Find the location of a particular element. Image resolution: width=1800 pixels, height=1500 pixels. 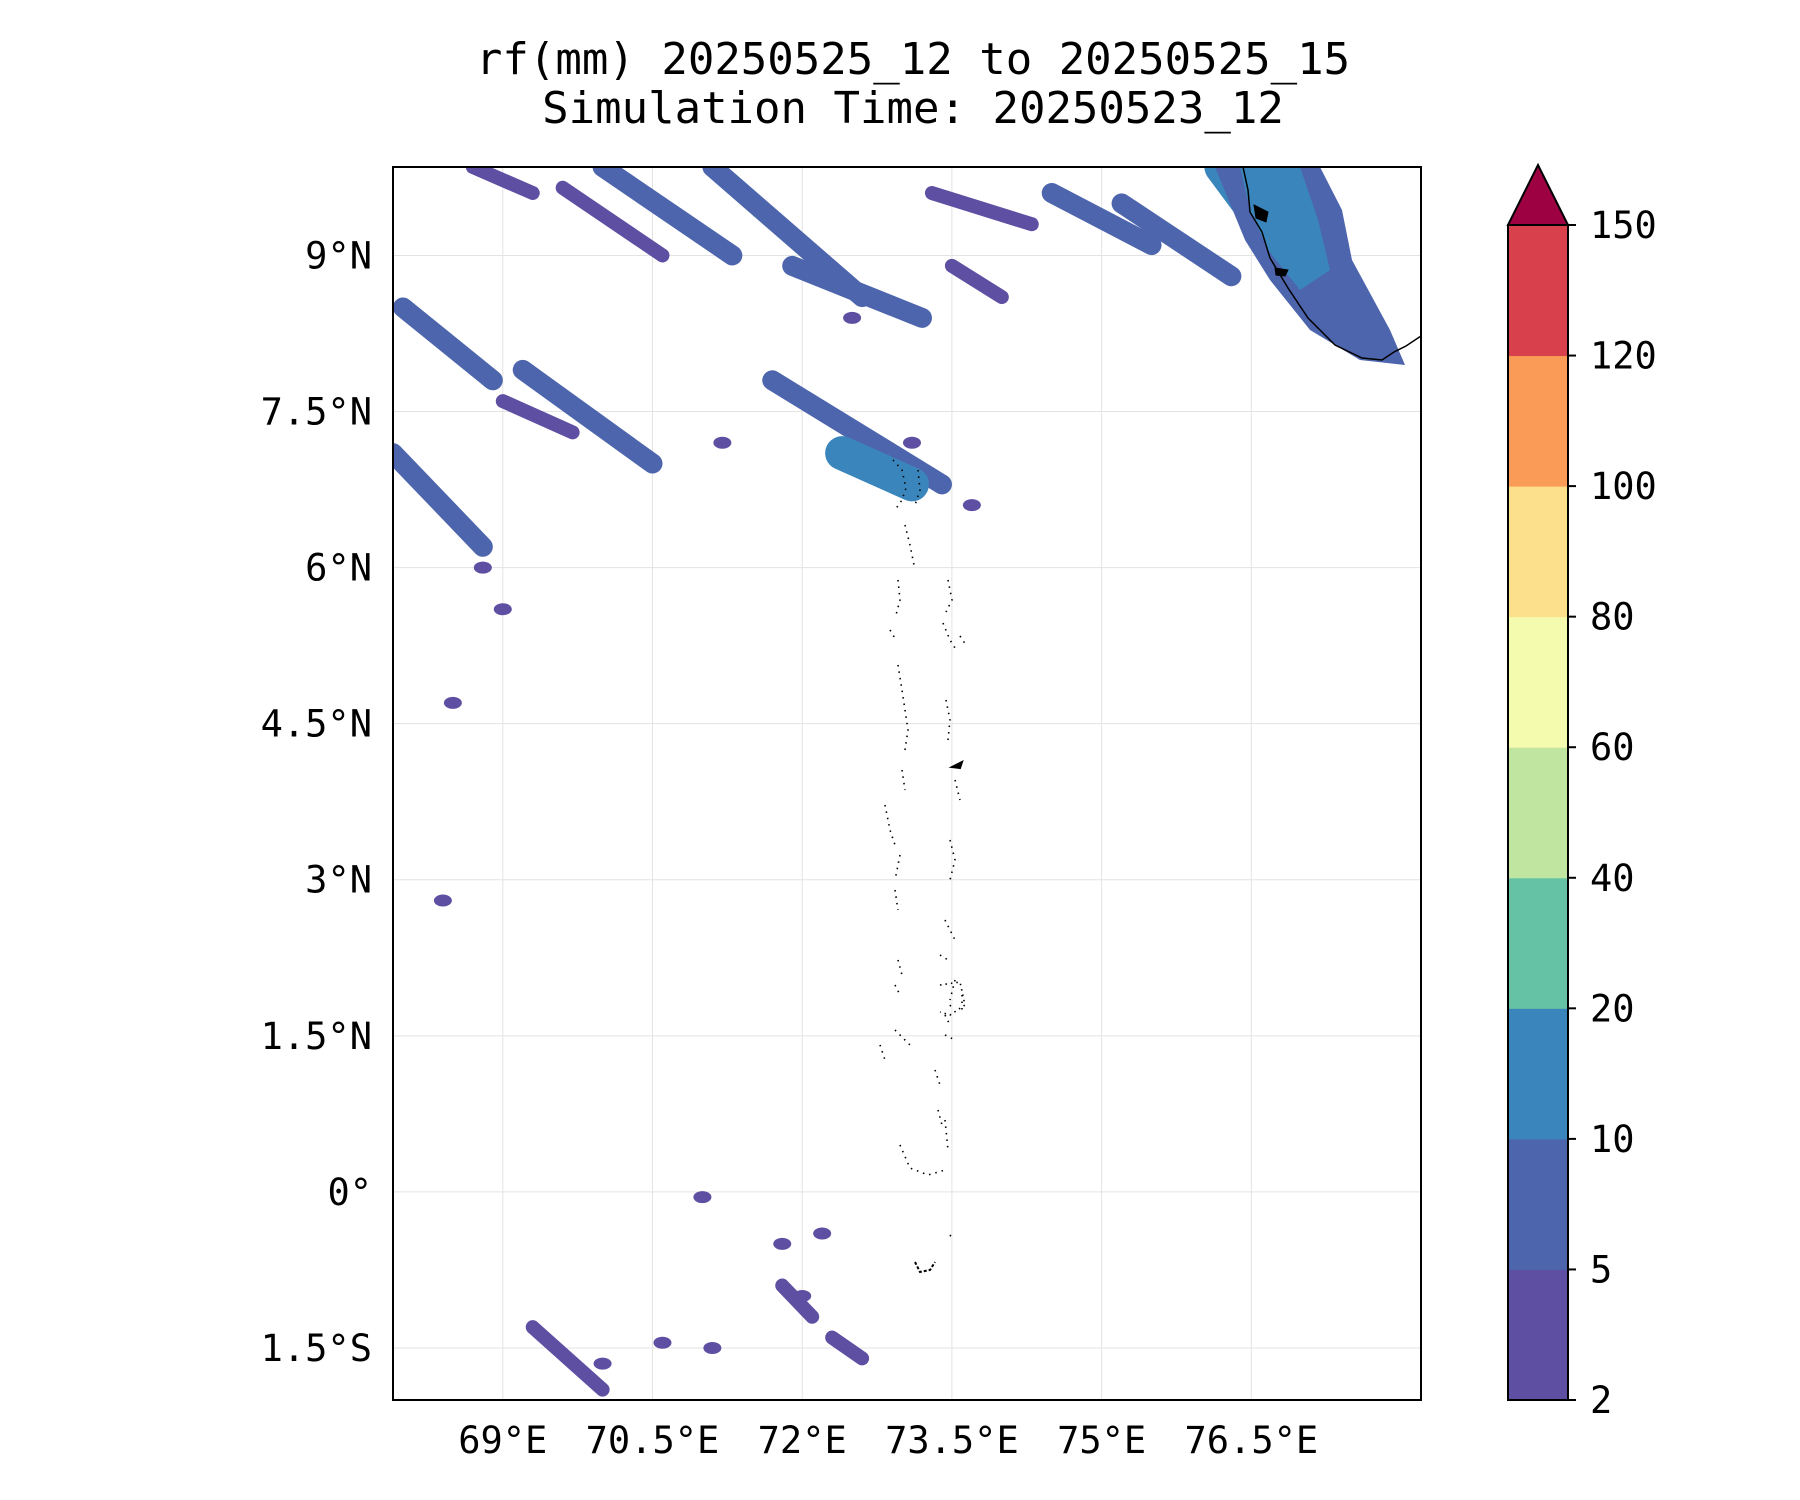

lat-tick-label: 3°N is located at coordinates (338, 880).